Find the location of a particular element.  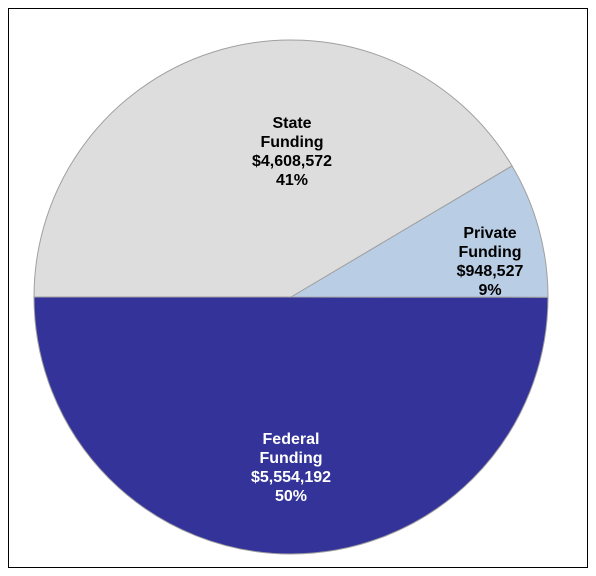

slice-name: State Funding is located at coordinates (292, 133).